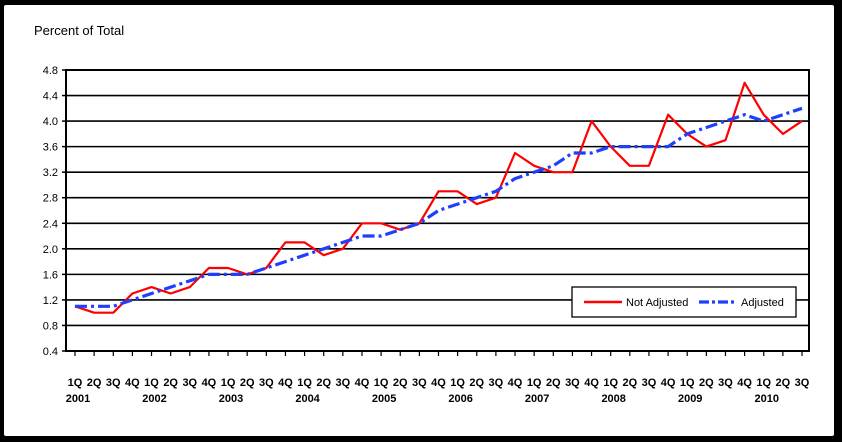  What do you see at coordinates (690, 399) in the screenshot?
I see `year-label: 2009` at bounding box center [690, 399].